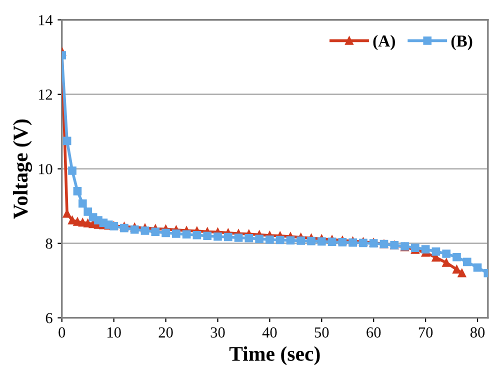 This screenshot has height=382, width=503. What do you see at coordinates (217, 332) in the screenshot?
I see `x-tick-label: 30` at bounding box center [217, 332].